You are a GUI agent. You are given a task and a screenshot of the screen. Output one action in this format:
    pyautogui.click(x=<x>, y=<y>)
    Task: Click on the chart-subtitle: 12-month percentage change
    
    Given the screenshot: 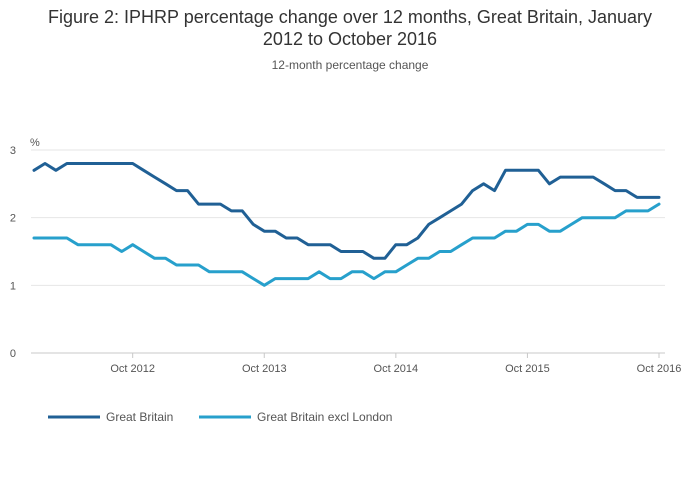 What is the action you would take?
    pyautogui.click(x=350, y=65)
    